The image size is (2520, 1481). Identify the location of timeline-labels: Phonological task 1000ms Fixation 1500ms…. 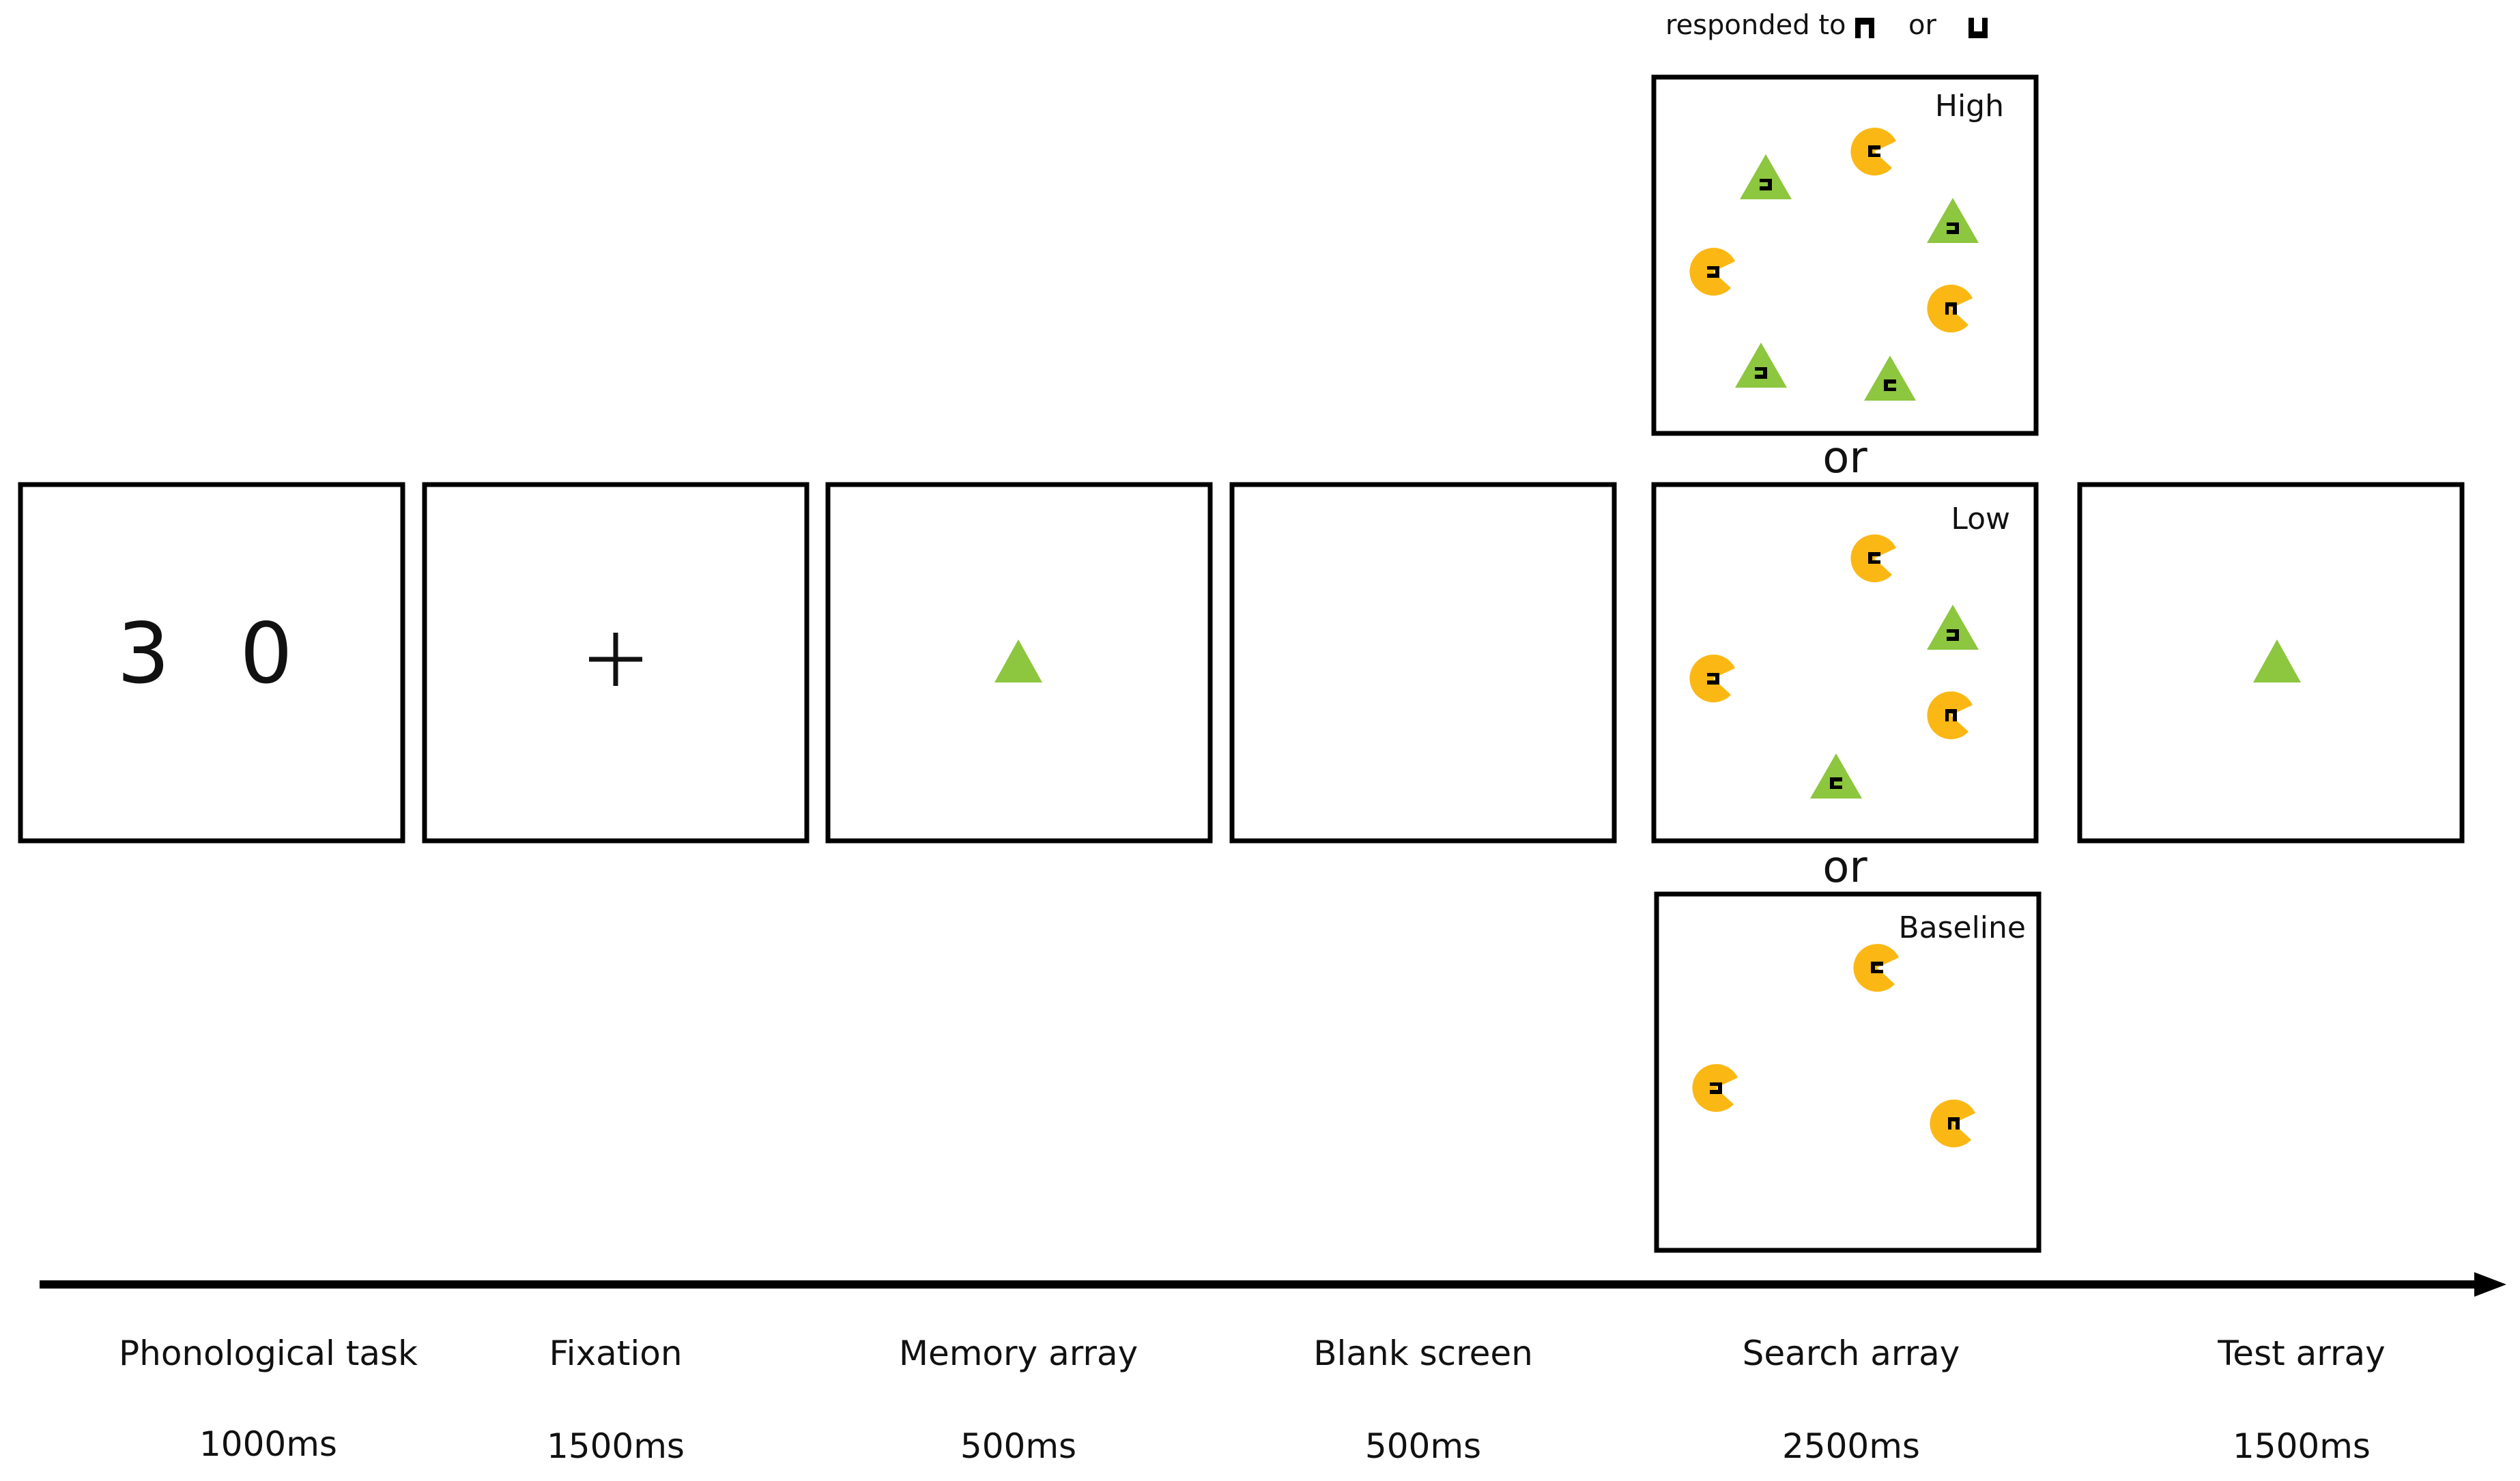
(1252, 1400).